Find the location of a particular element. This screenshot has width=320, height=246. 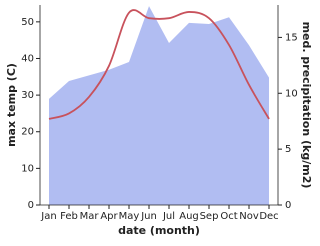

x-tick-label: Oct is located at coordinates (228, 216).